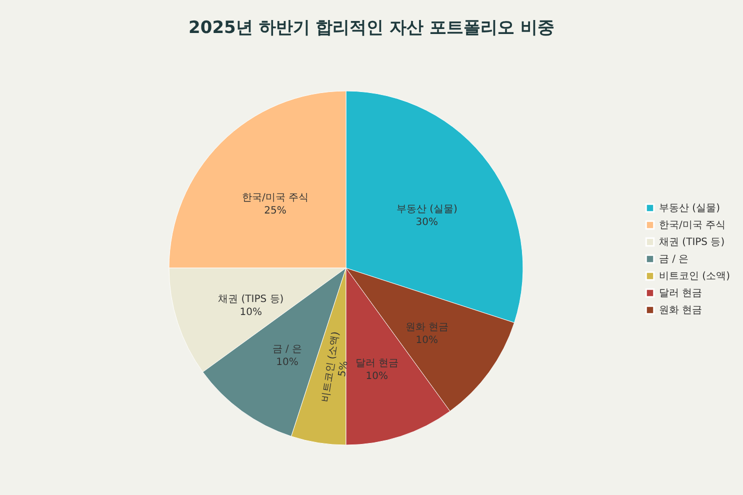 The width and height of the screenshot is (743, 495). Describe the element at coordinates (680, 293) in the screenshot. I see `legend-label: 달러 현금` at that location.